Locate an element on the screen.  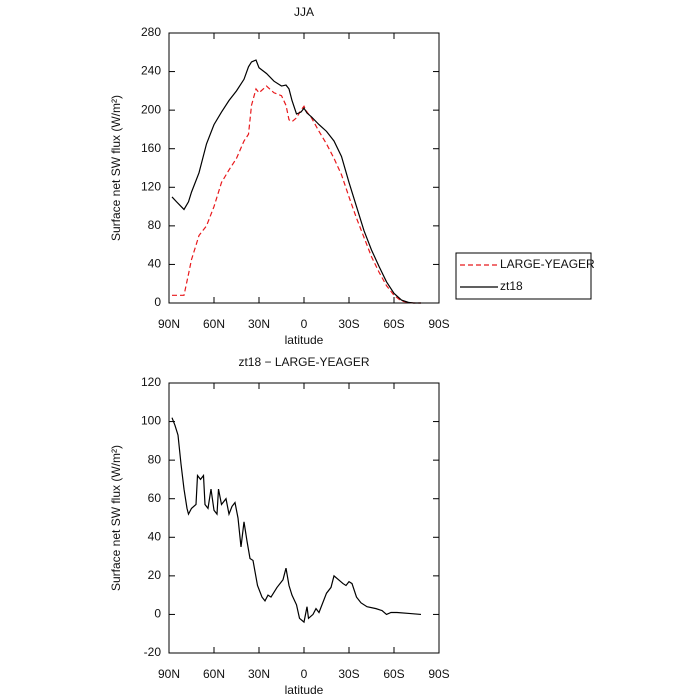
y-tick-label: 200 is located at coordinates (151, 109).